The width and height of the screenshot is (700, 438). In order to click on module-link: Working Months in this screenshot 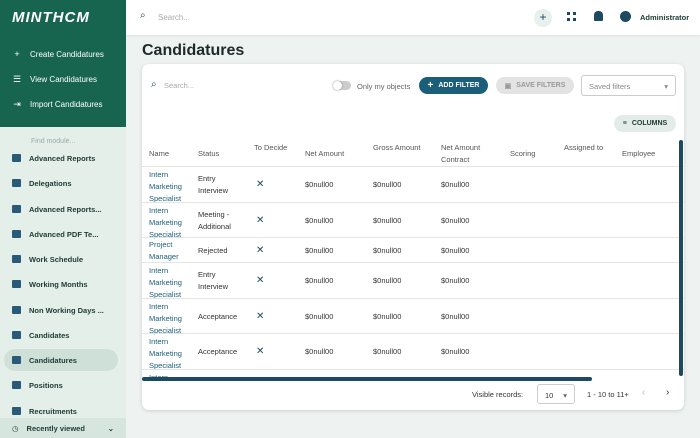, I will do `click(61, 284)`.